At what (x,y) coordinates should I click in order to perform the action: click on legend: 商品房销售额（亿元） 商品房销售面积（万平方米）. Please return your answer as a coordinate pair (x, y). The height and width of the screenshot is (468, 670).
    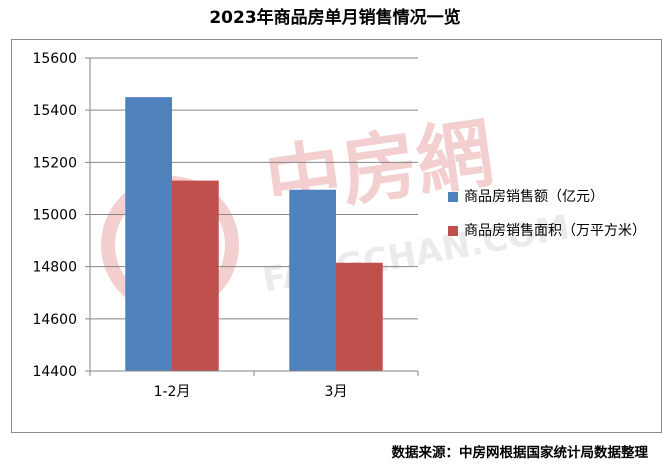
    Looking at the image, I should click on (553, 220).